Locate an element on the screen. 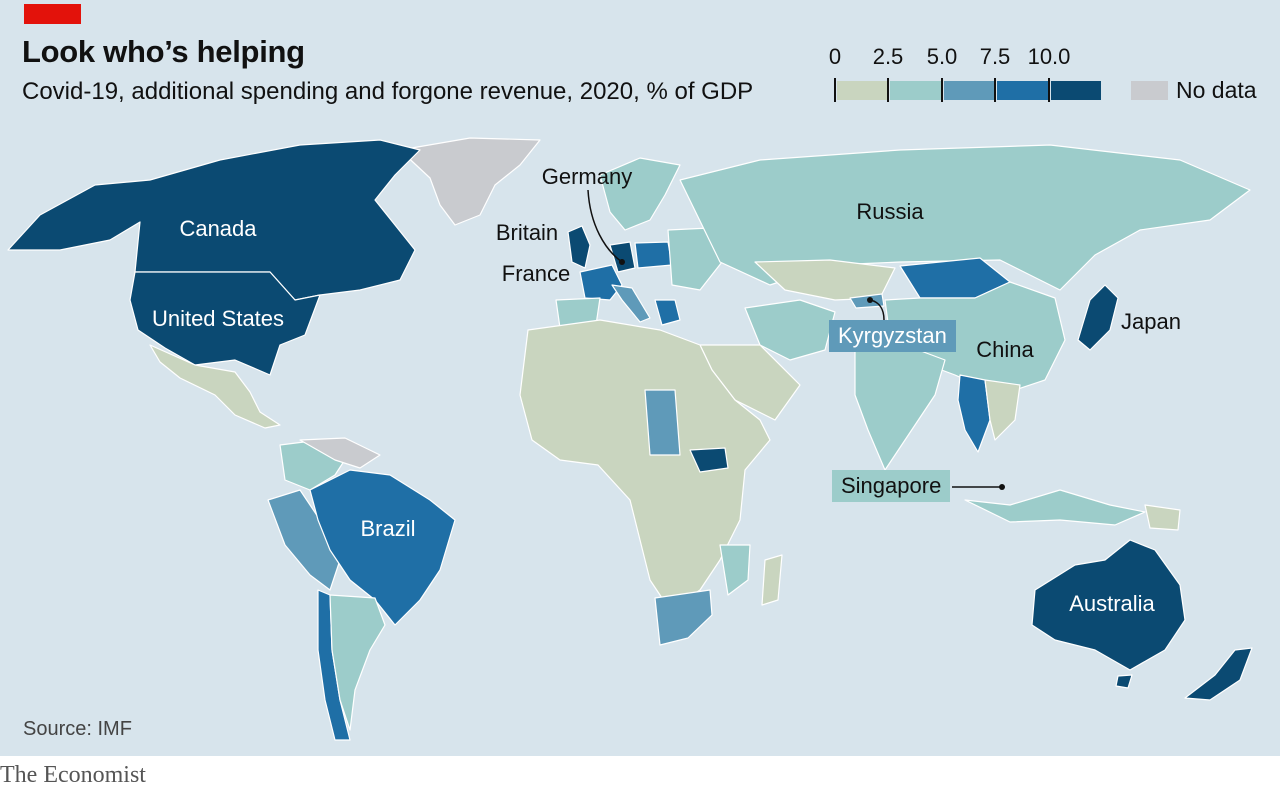 The image size is (1280, 792). chad-shape is located at coordinates (662, 422).